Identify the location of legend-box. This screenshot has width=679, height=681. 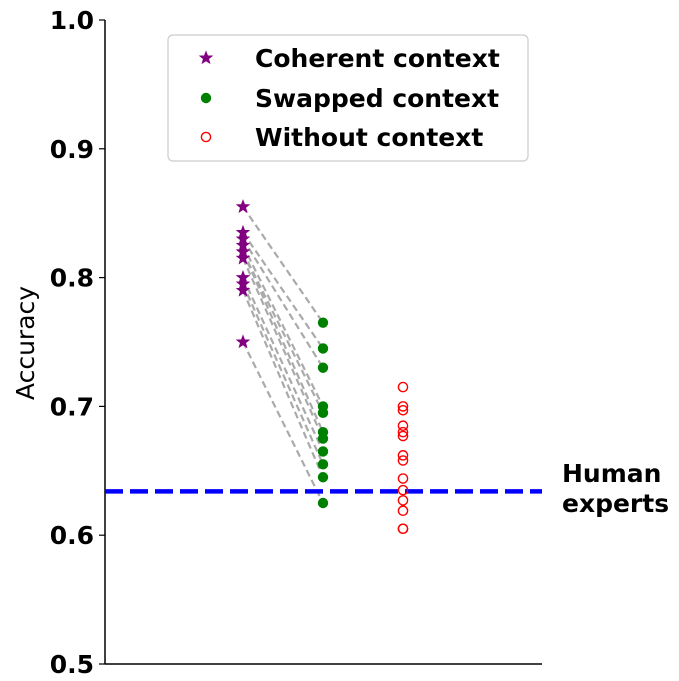
(348, 98).